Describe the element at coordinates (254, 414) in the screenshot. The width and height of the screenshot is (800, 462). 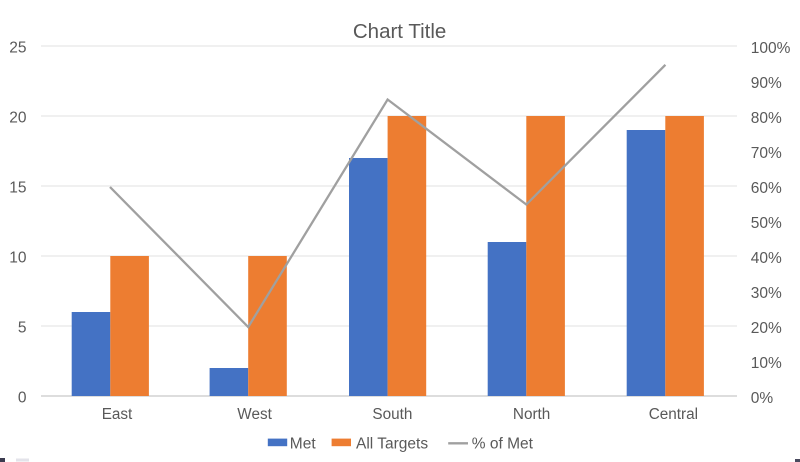
I see `svg-text: West` at that location.